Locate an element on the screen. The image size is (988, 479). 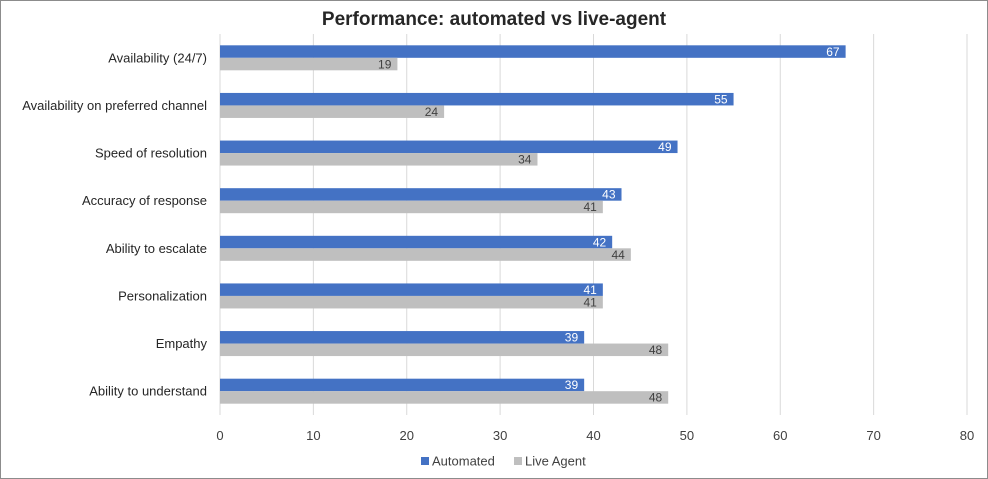
legend-automated-swatch is located at coordinates (425, 461).